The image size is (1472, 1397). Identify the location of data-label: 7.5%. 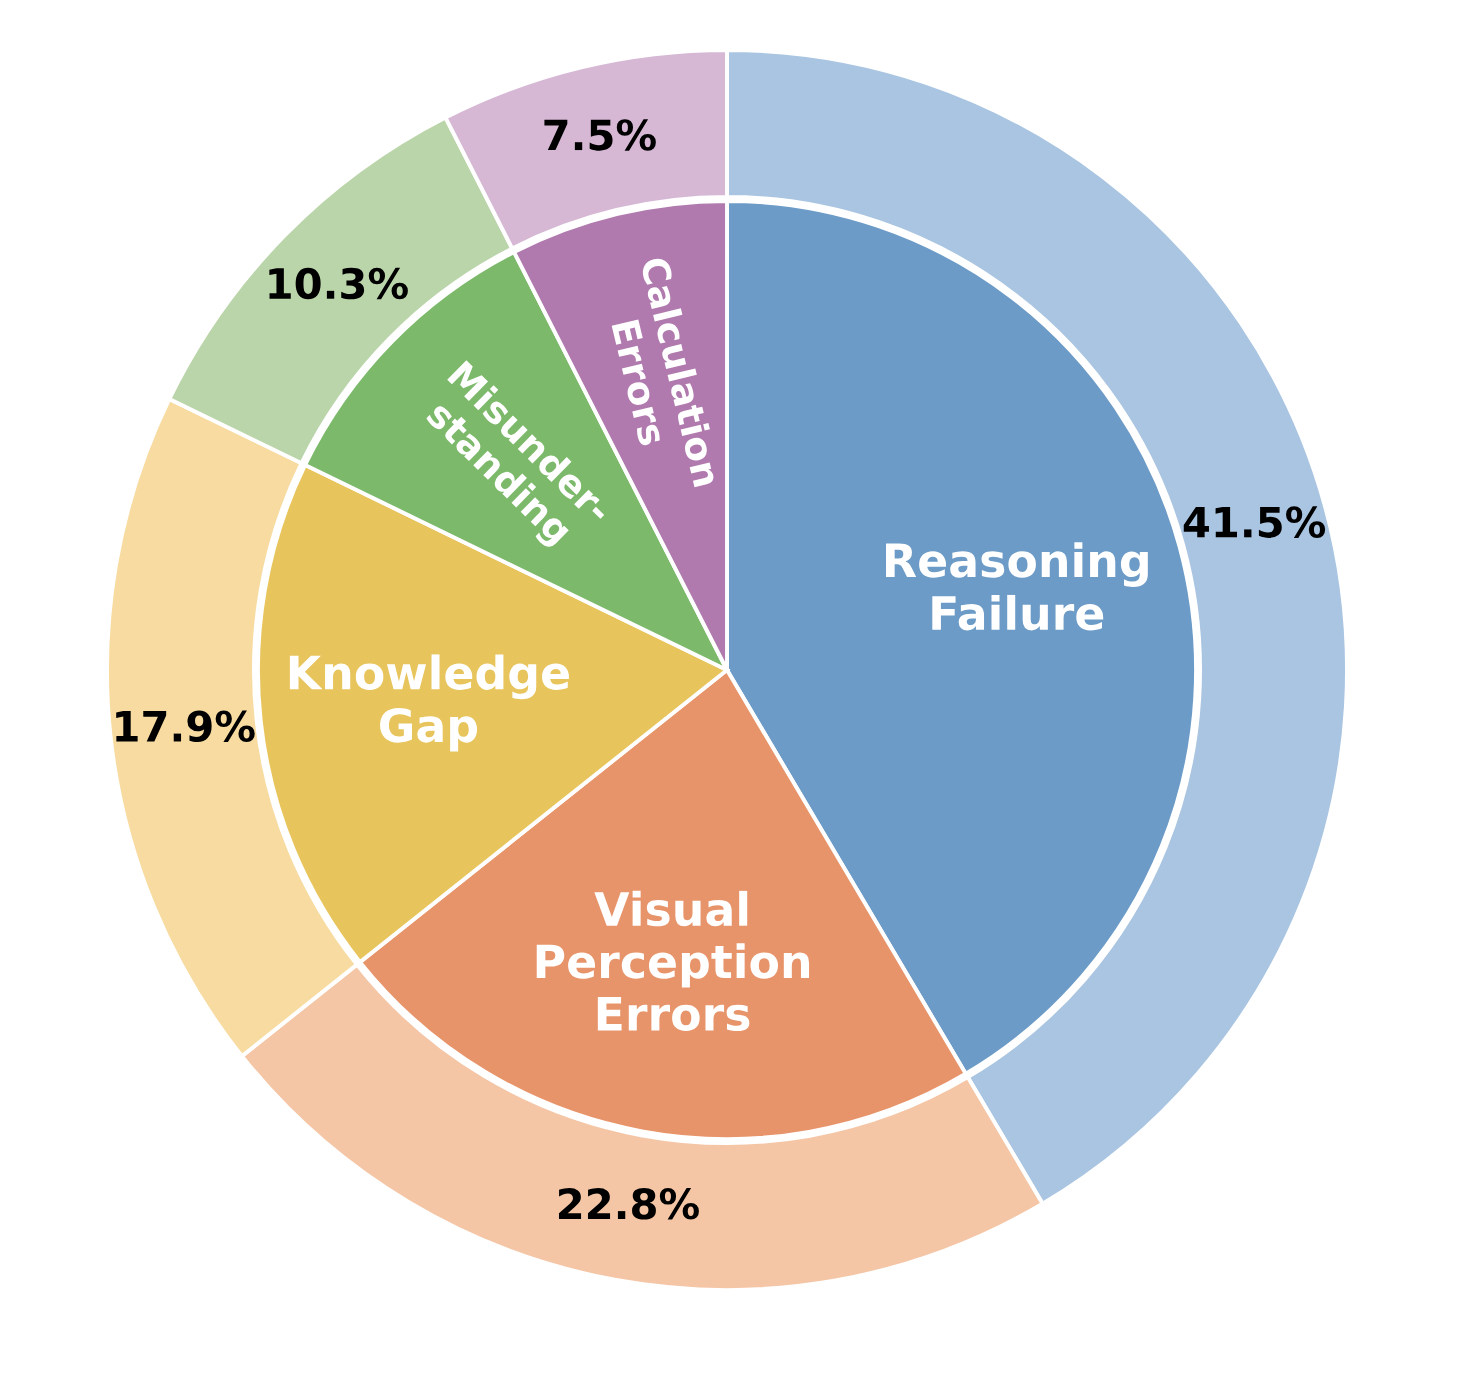
(600, 135).